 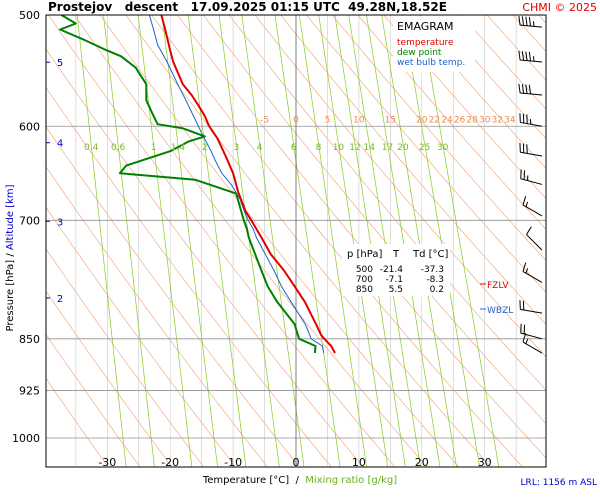 I want to click on pressure-tick-label: 925, so click(x=29, y=390).